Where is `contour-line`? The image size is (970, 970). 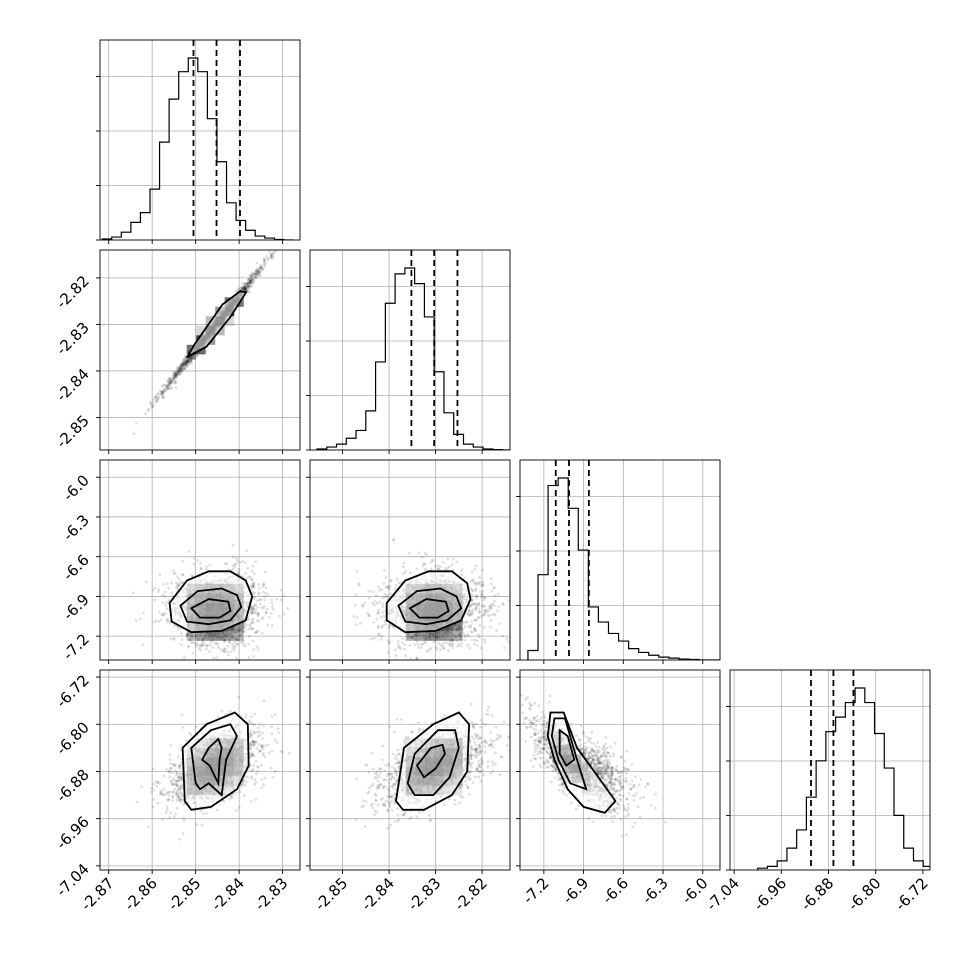 contour-line is located at coordinates (211, 602).